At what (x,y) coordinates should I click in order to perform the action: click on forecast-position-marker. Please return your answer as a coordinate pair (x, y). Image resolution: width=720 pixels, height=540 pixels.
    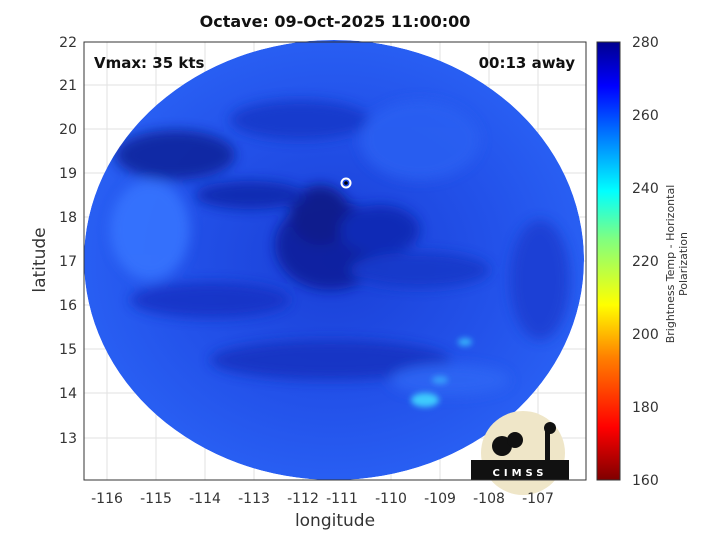
    Looking at the image, I should click on (558, 59).